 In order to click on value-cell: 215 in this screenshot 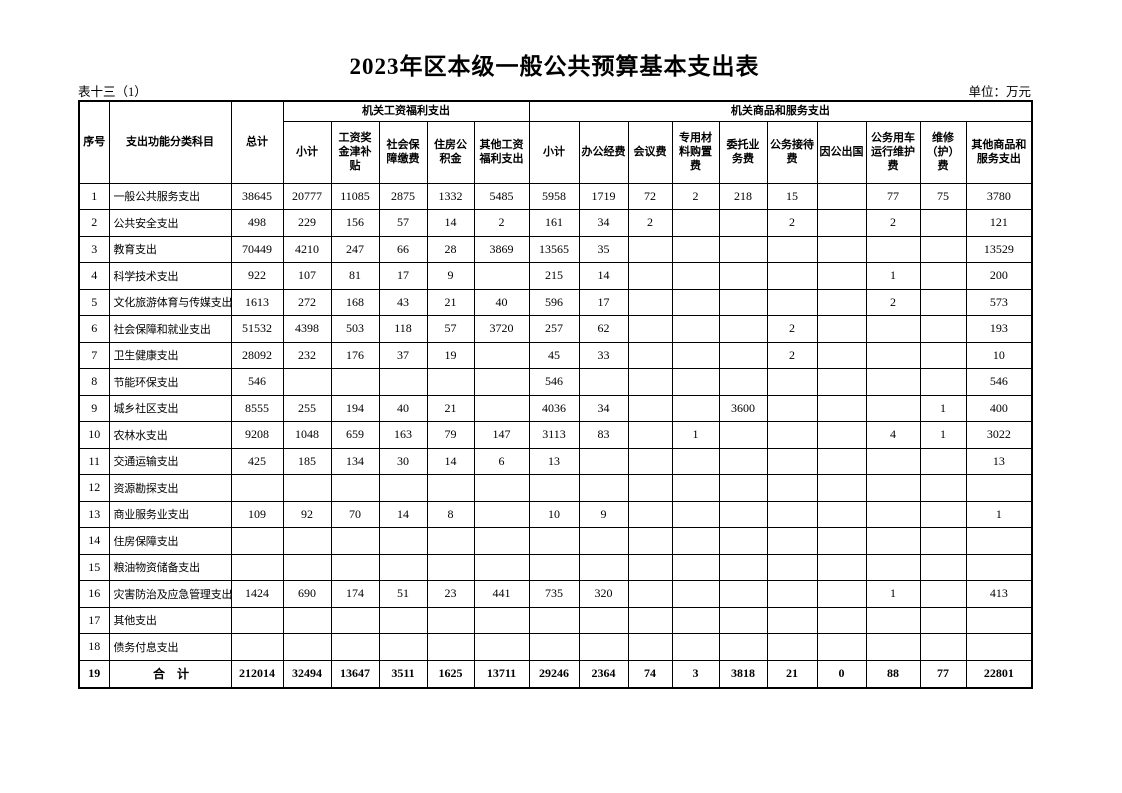, I will do `click(554, 276)`.